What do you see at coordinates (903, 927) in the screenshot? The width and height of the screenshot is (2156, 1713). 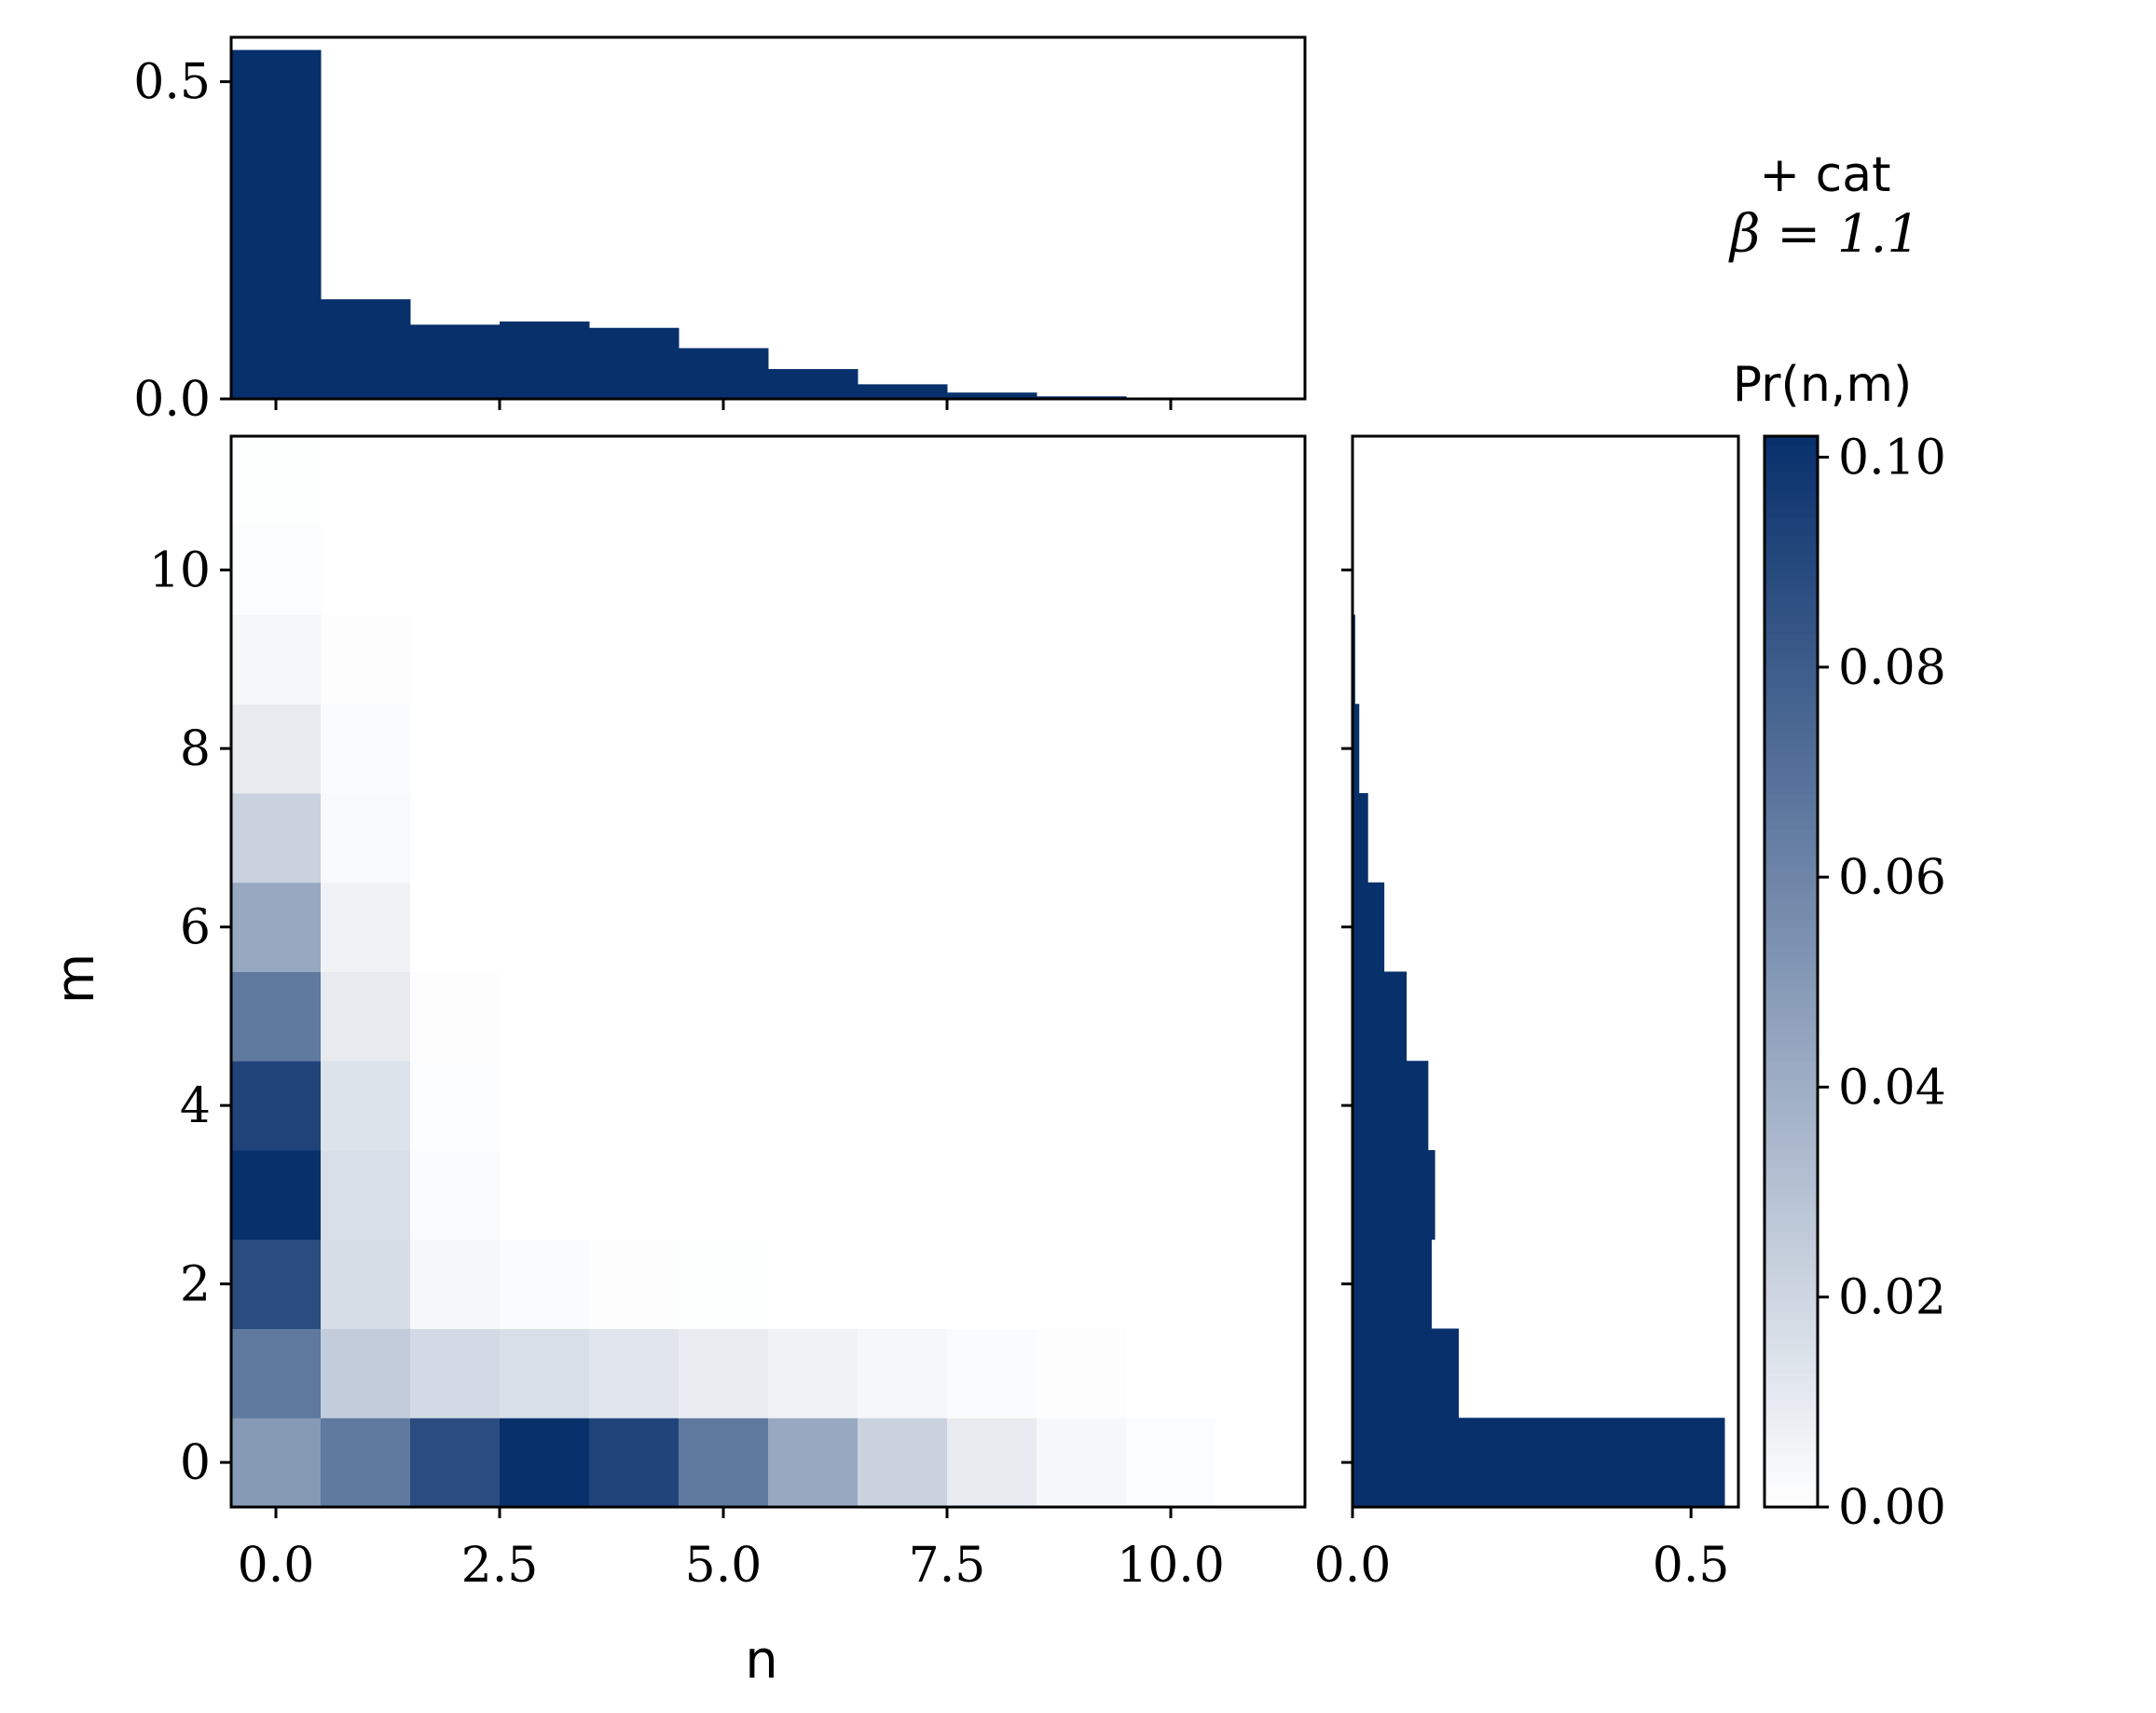 I see `heatmap-cell-n7-m6` at bounding box center [903, 927].